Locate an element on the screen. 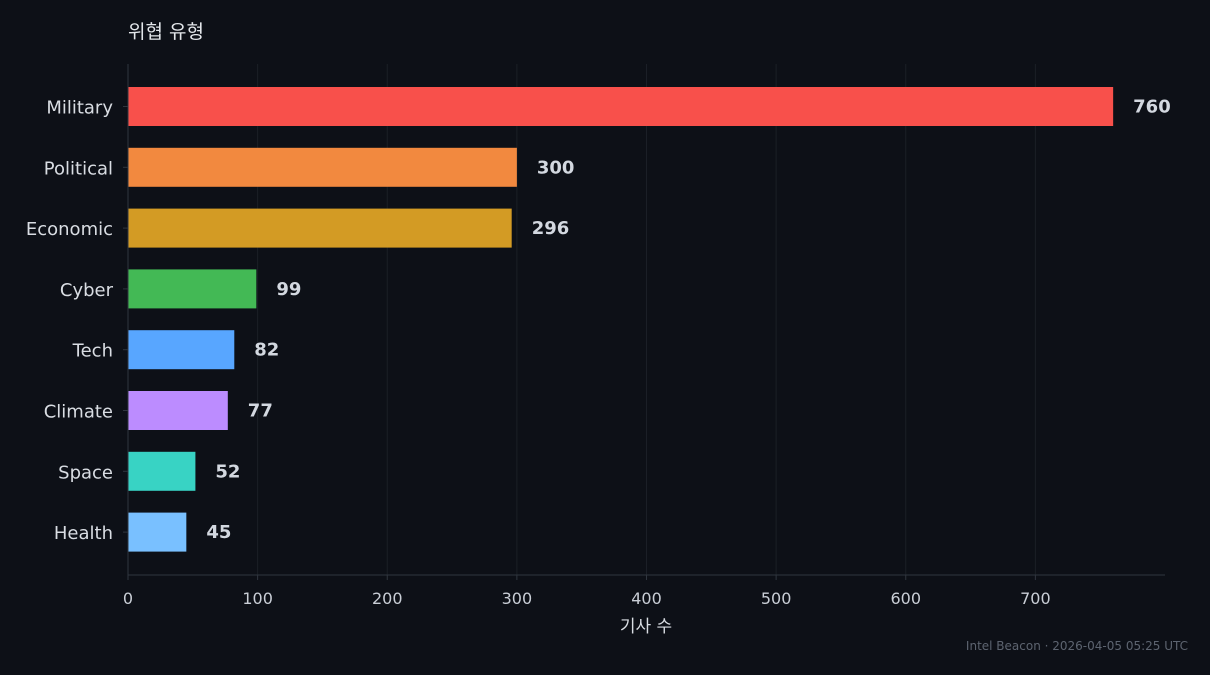 The height and width of the screenshot is (675, 1210). category-label-military: Military is located at coordinates (79, 108).